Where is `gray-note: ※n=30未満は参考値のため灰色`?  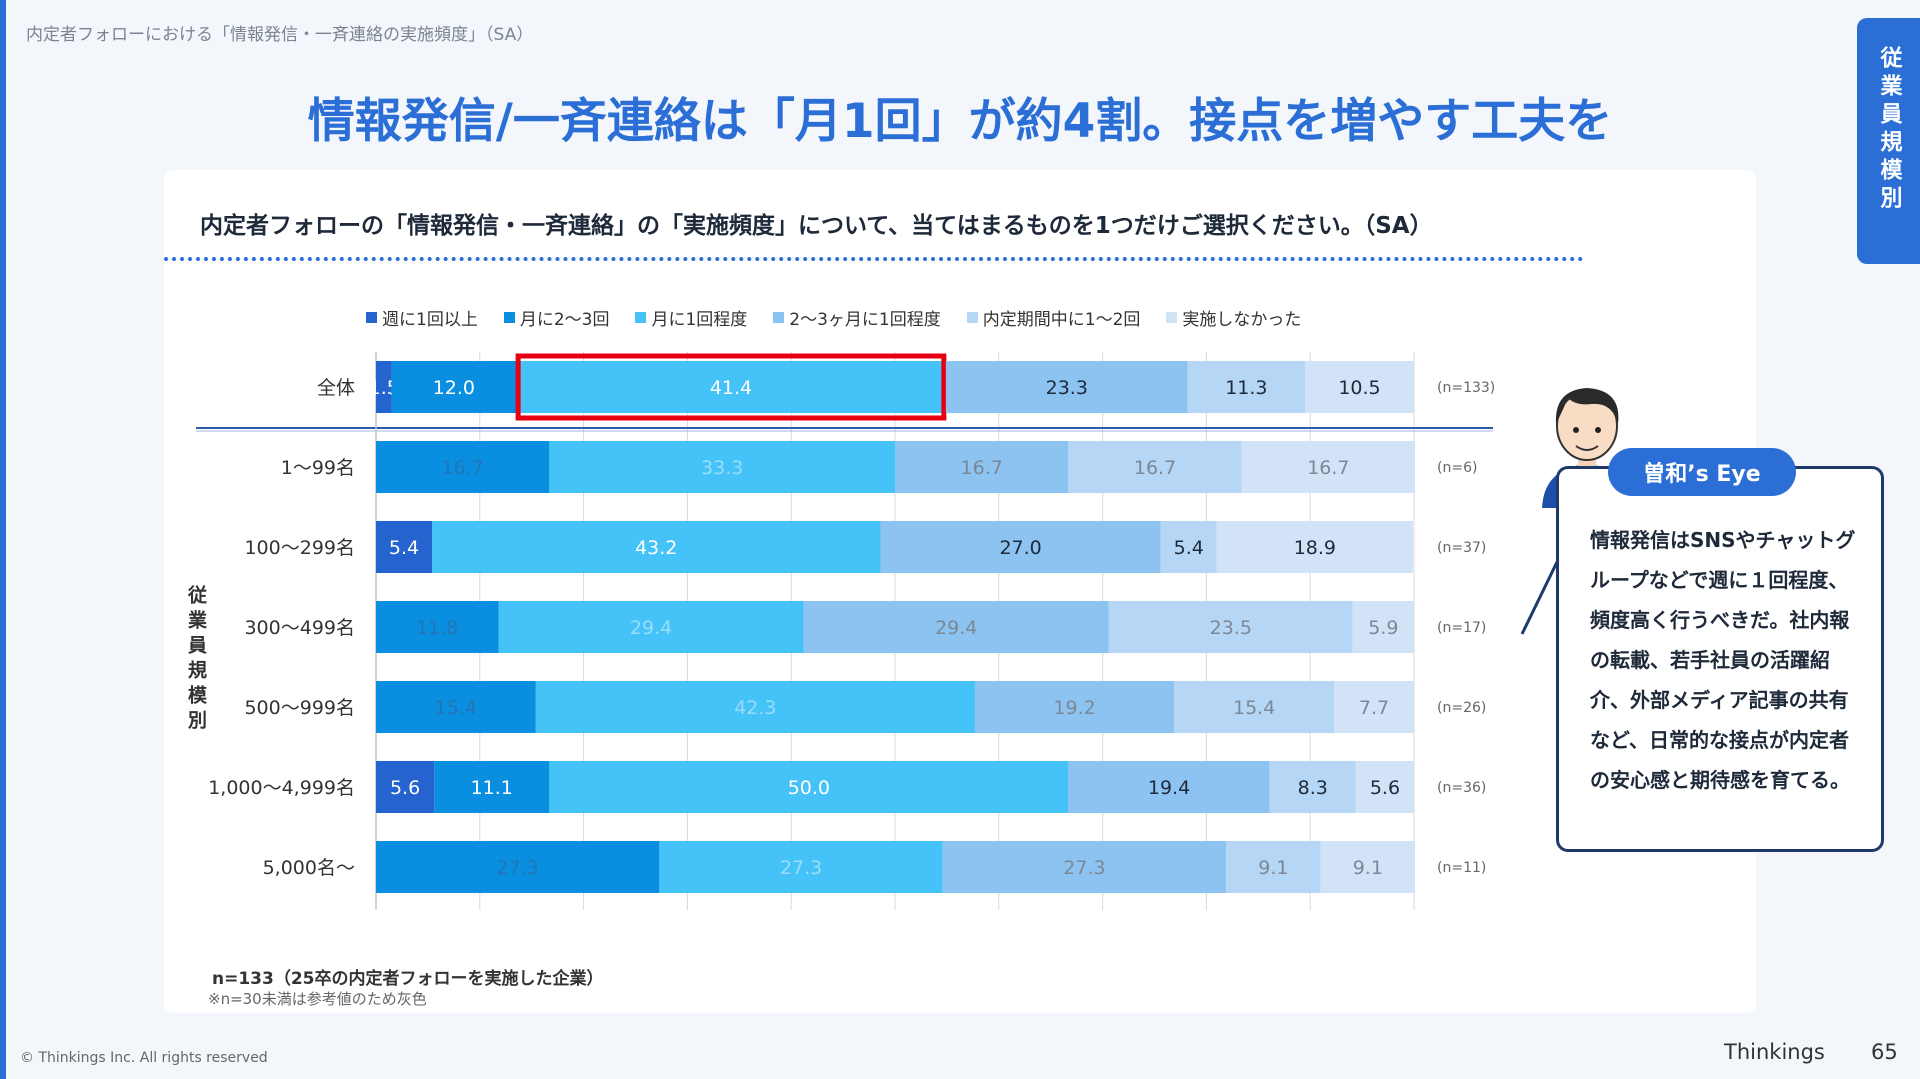
gray-note: ※n=30未満は参考値のため灰色 is located at coordinates (317, 999).